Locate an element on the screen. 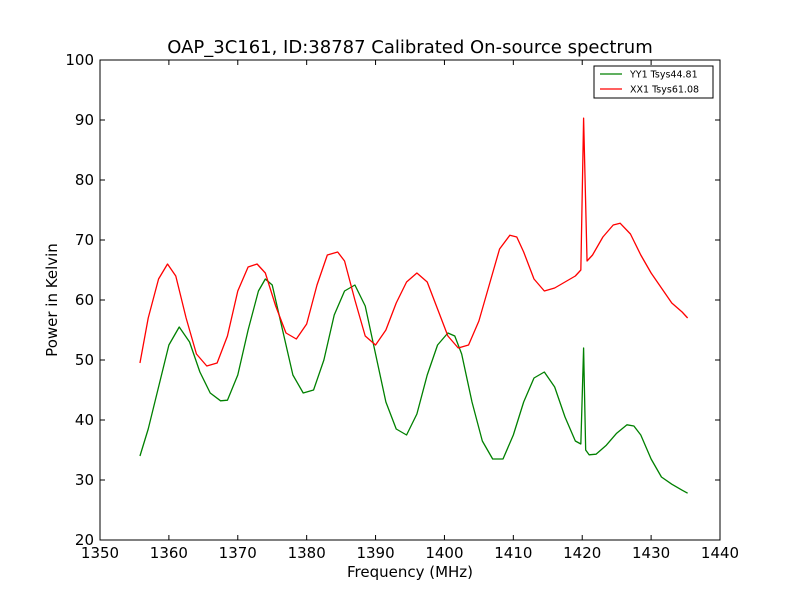 This screenshot has height=600, width=800. legend-frame is located at coordinates (653, 82).